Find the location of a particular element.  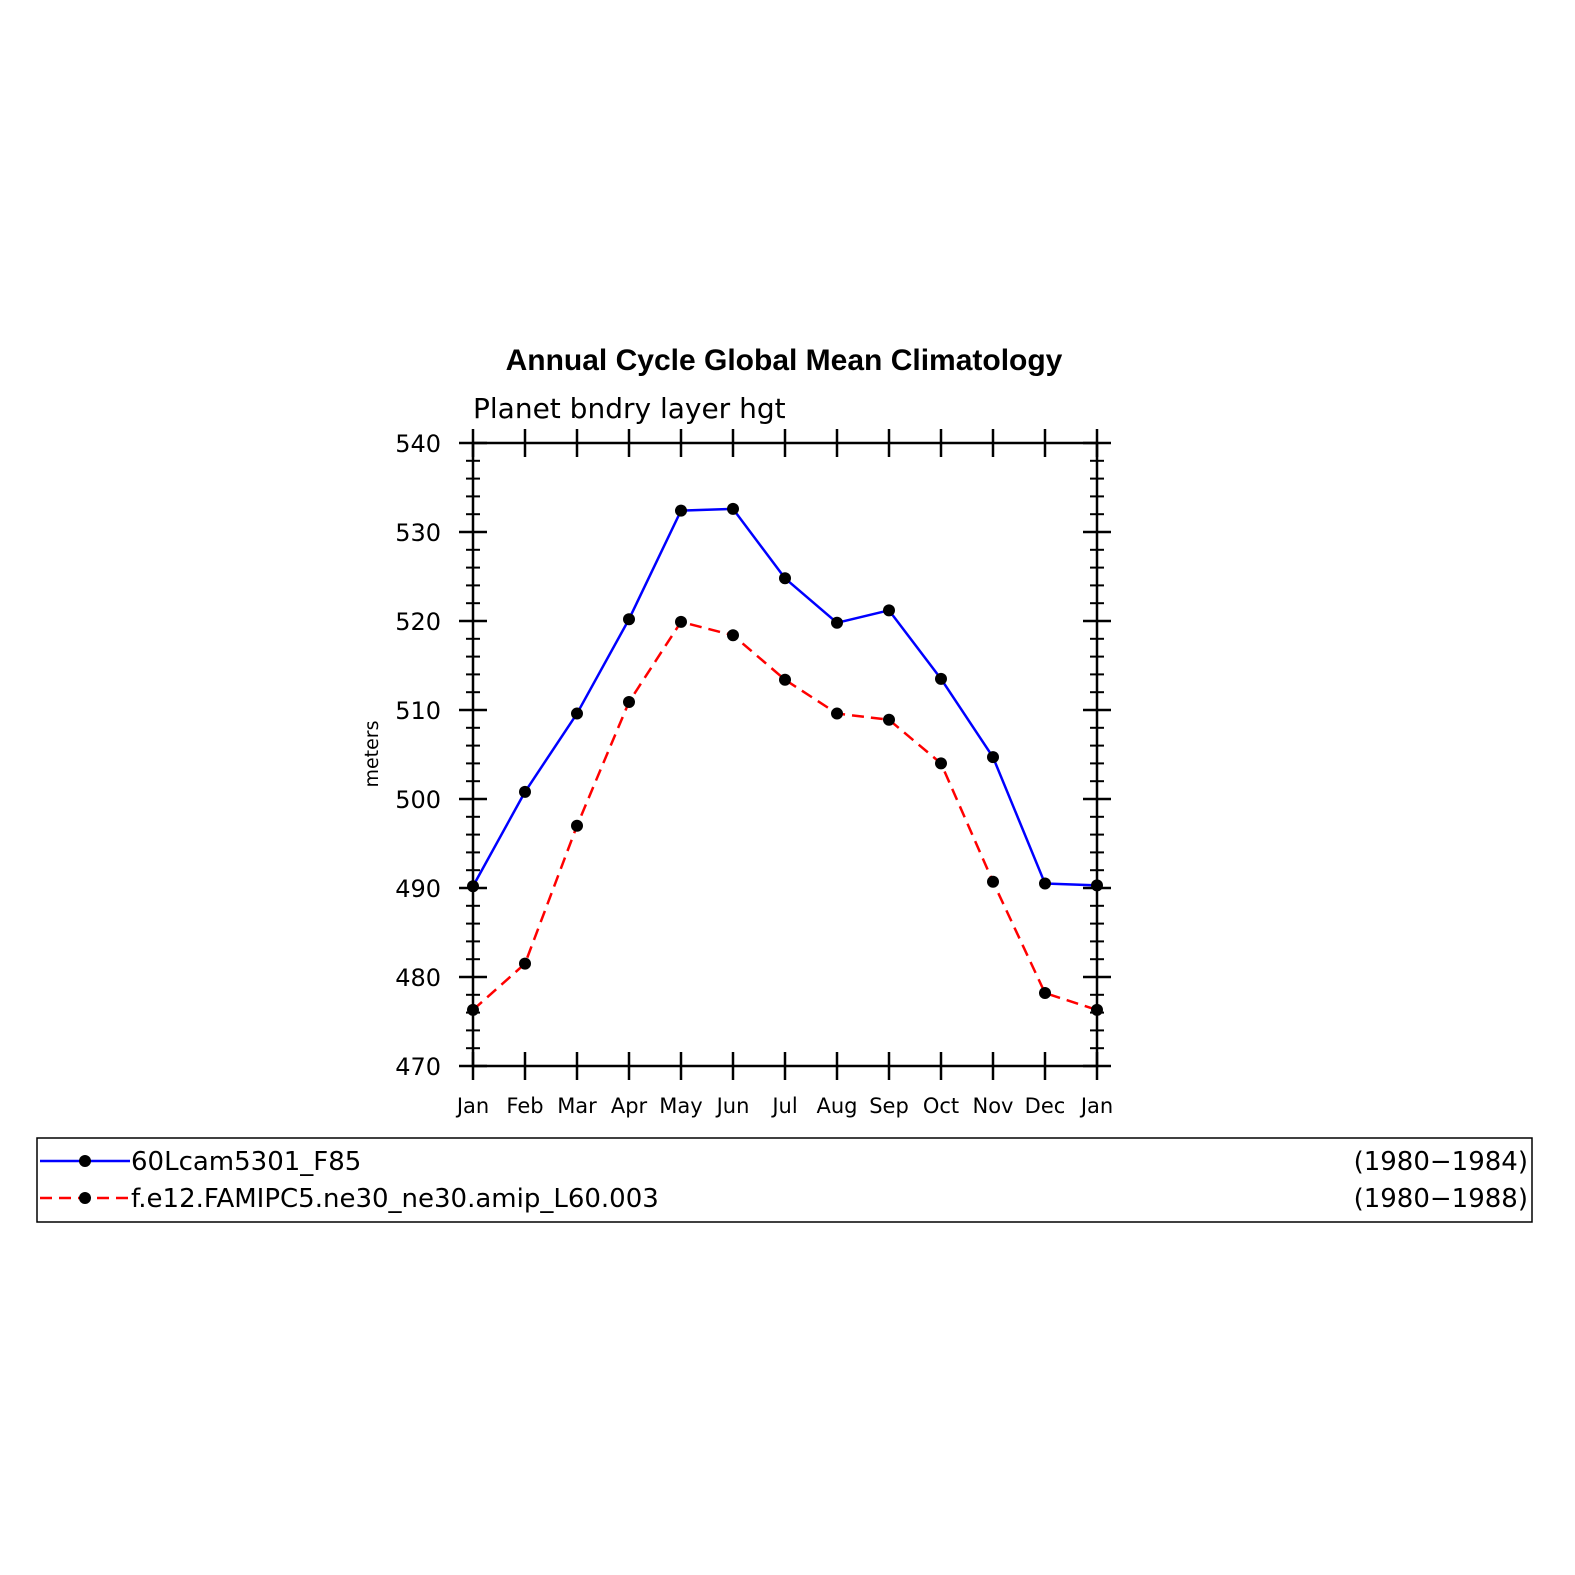

x-tick-label: Nov is located at coordinates (993, 1106).